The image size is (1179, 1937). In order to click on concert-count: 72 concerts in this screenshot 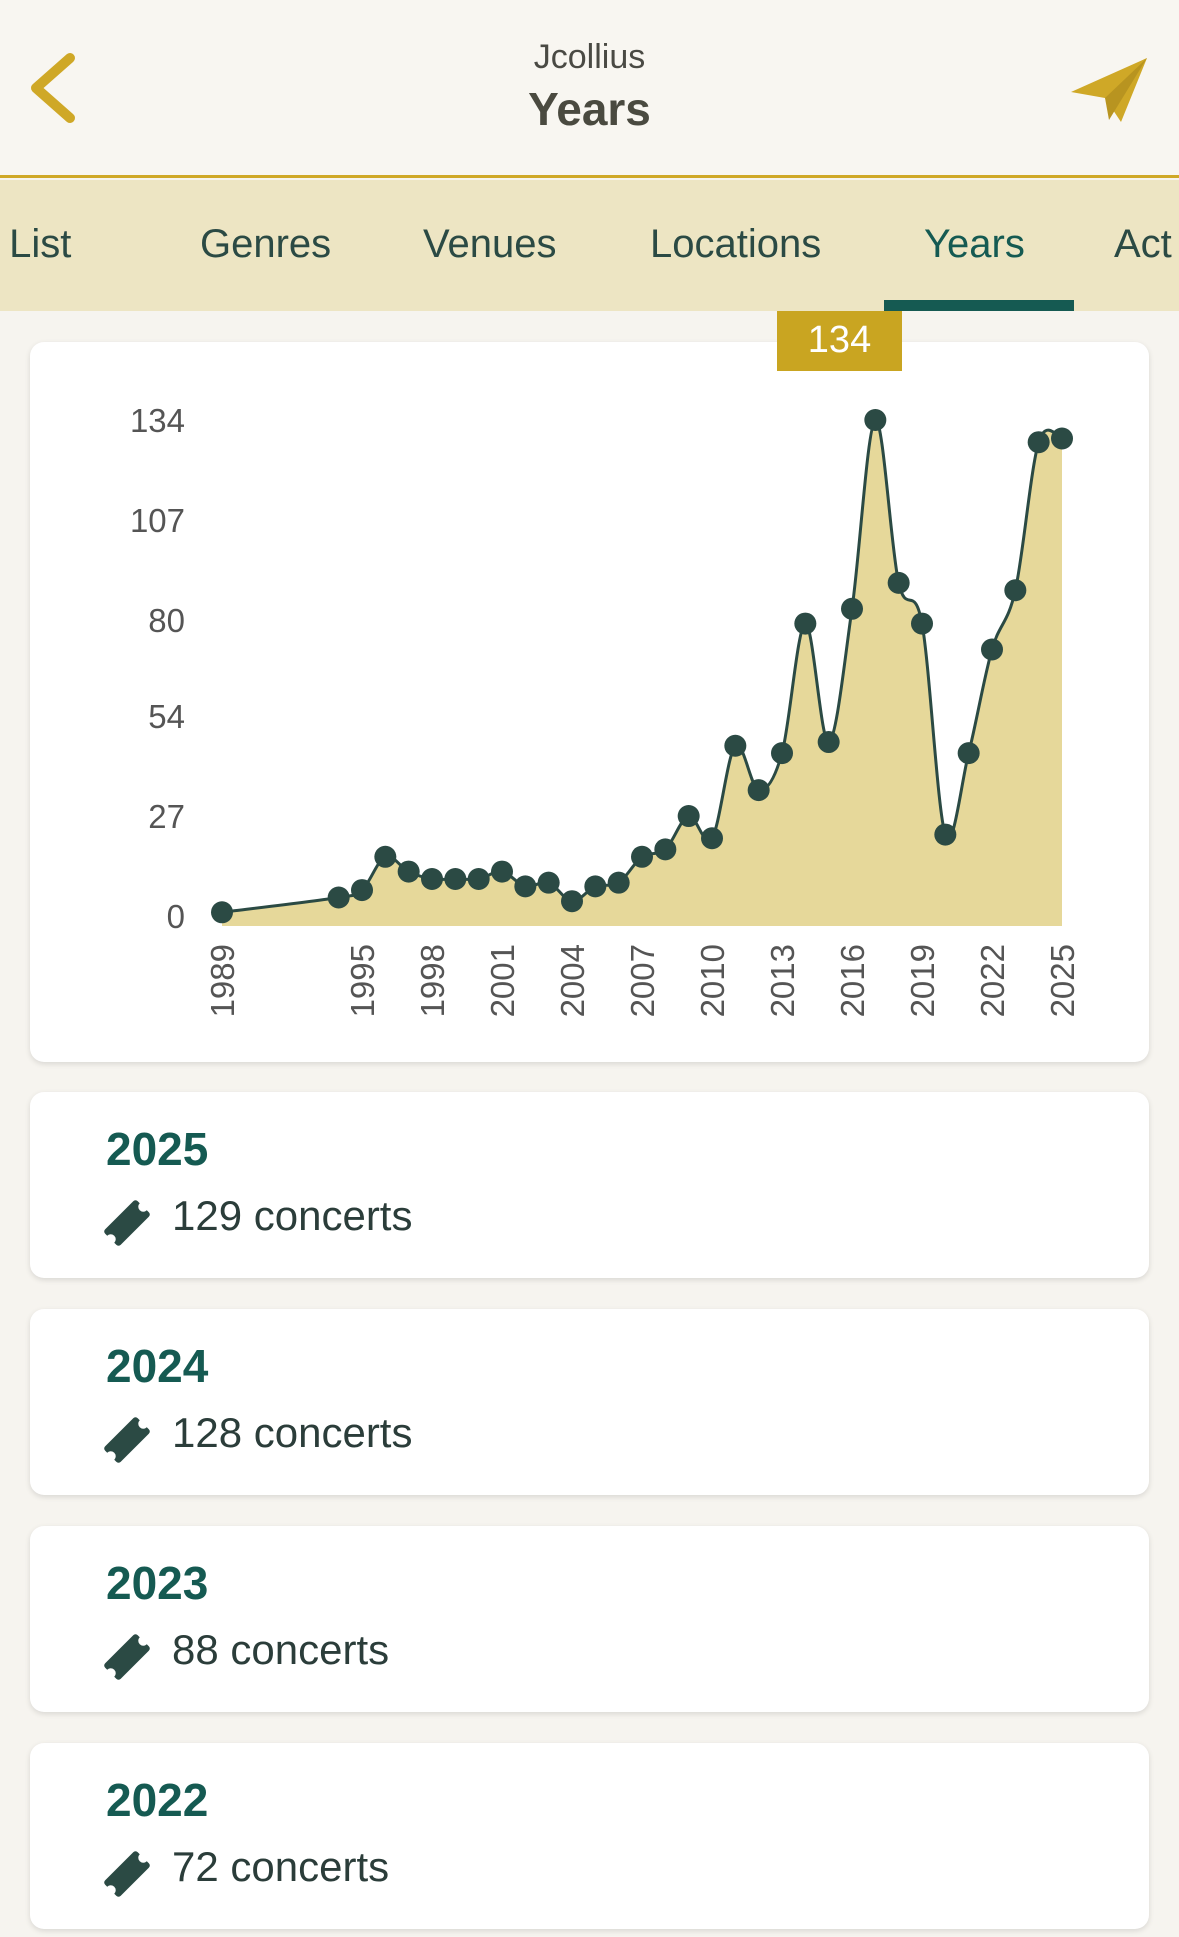, I will do `click(281, 1866)`.